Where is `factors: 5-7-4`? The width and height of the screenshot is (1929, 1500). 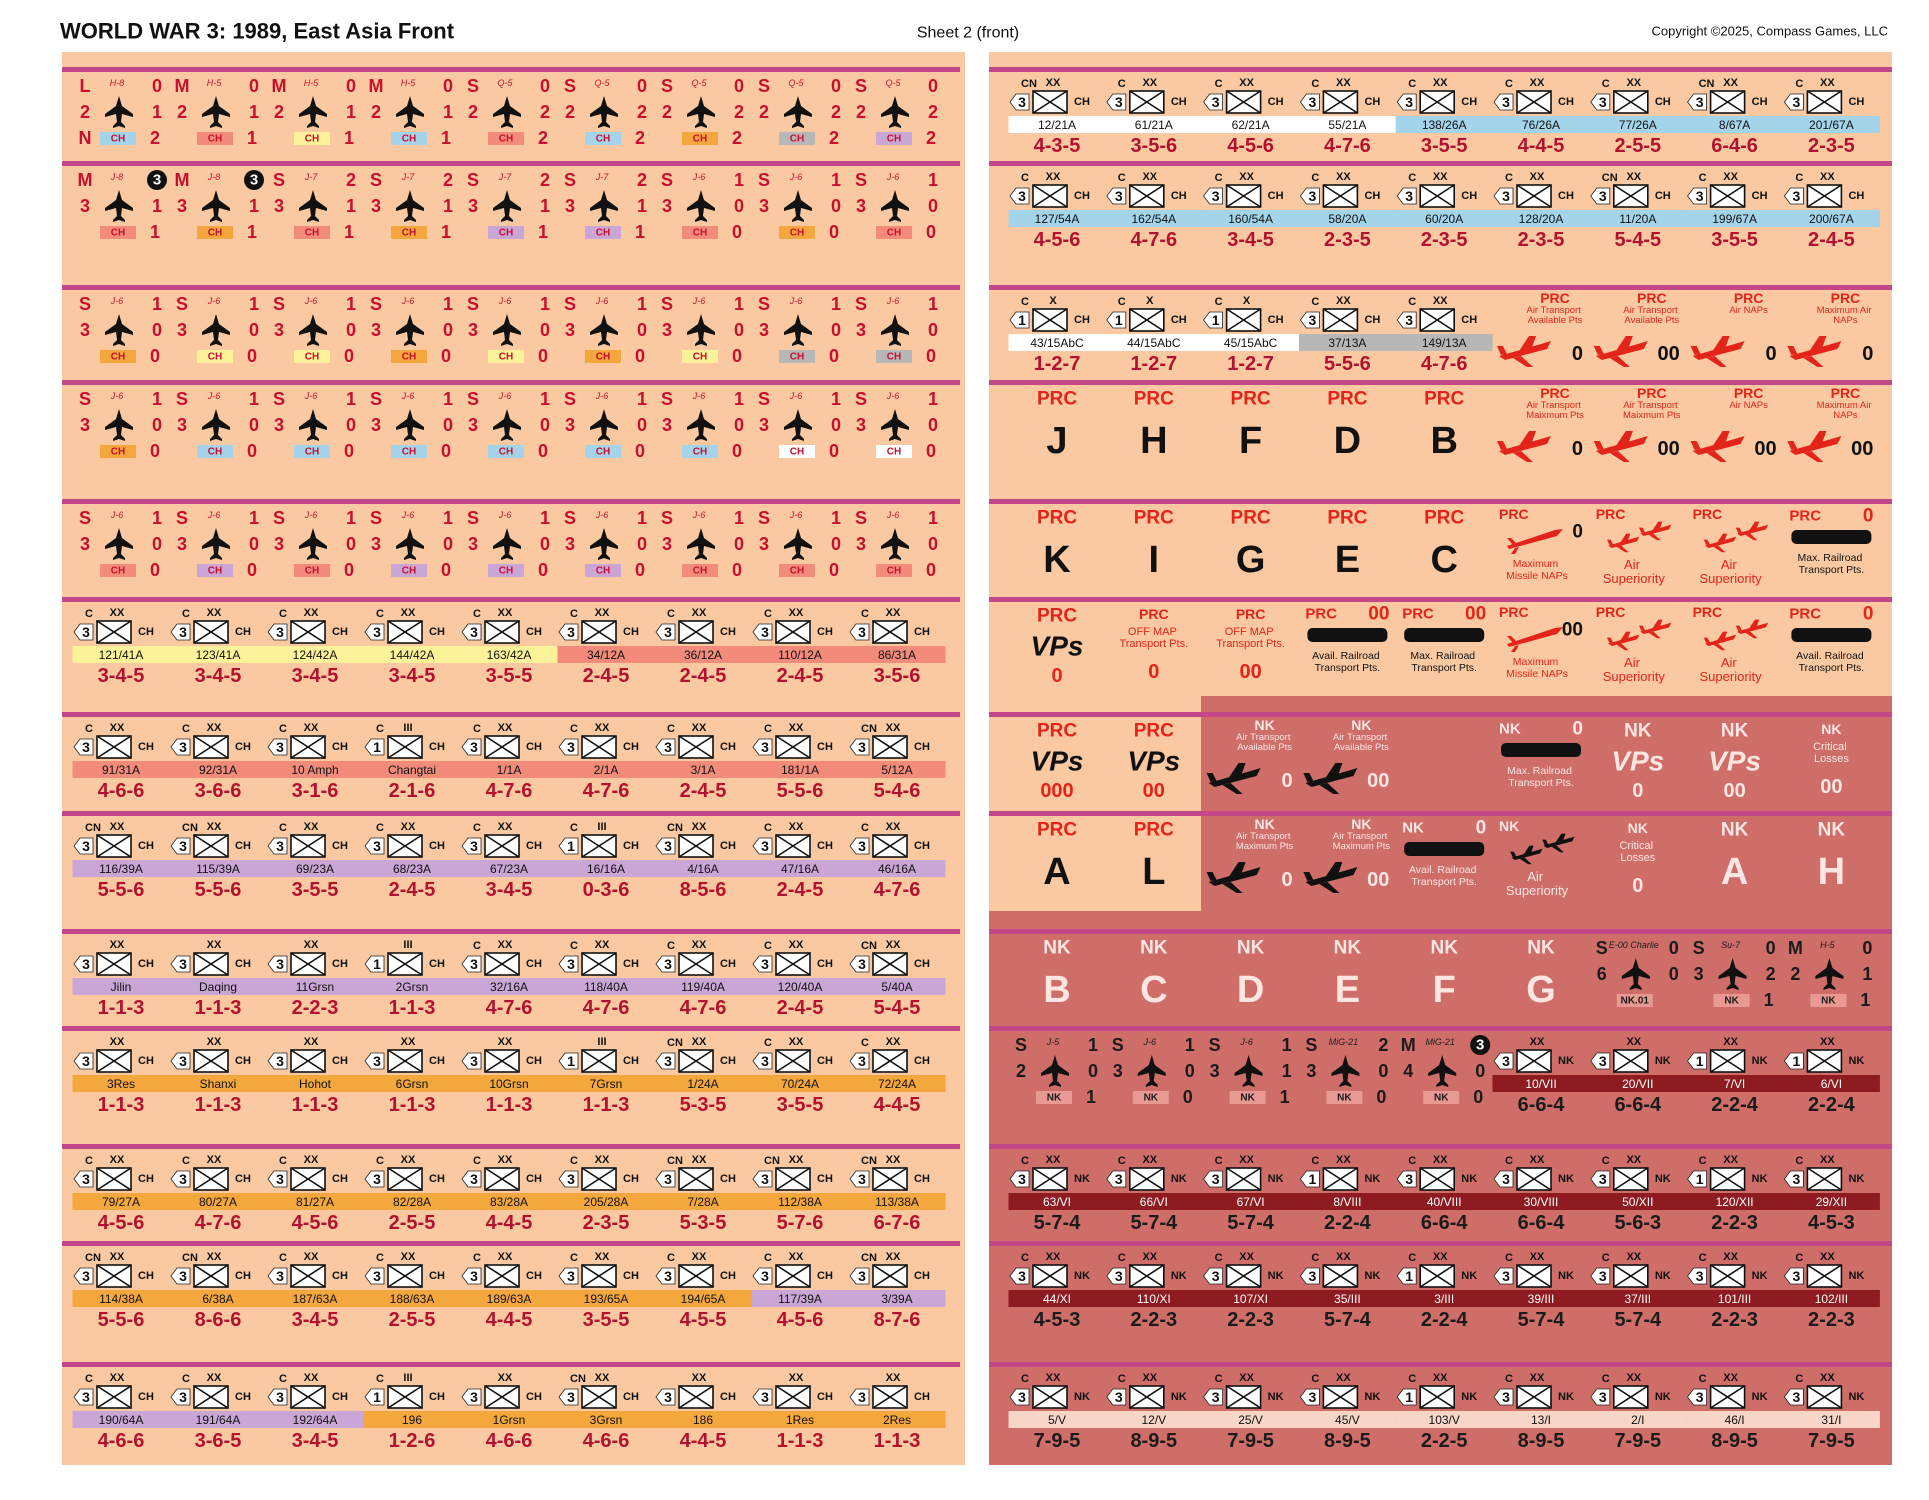
factors: 5-7-4 is located at coordinates (1154, 1223).